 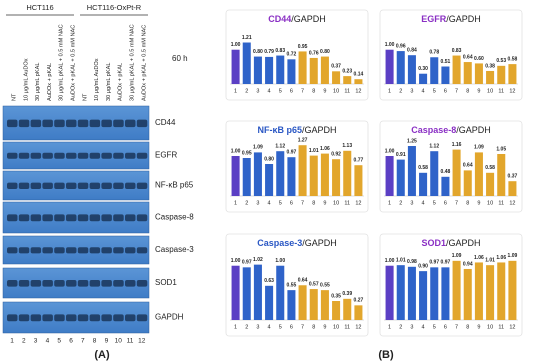 I want to click on value-label: 1.01, so click(x=401, y=260).